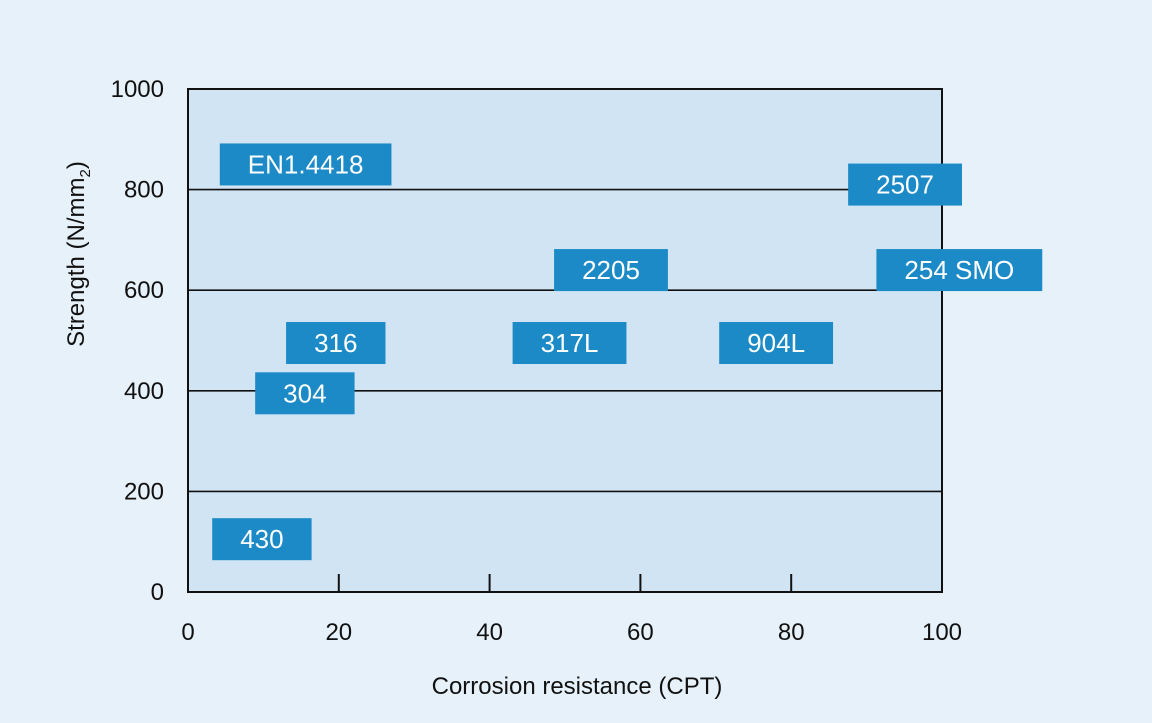 The image size is (1152, 723). I want to click on y-ticks: 0 200 400 600 800 1000, so click(137, 341).